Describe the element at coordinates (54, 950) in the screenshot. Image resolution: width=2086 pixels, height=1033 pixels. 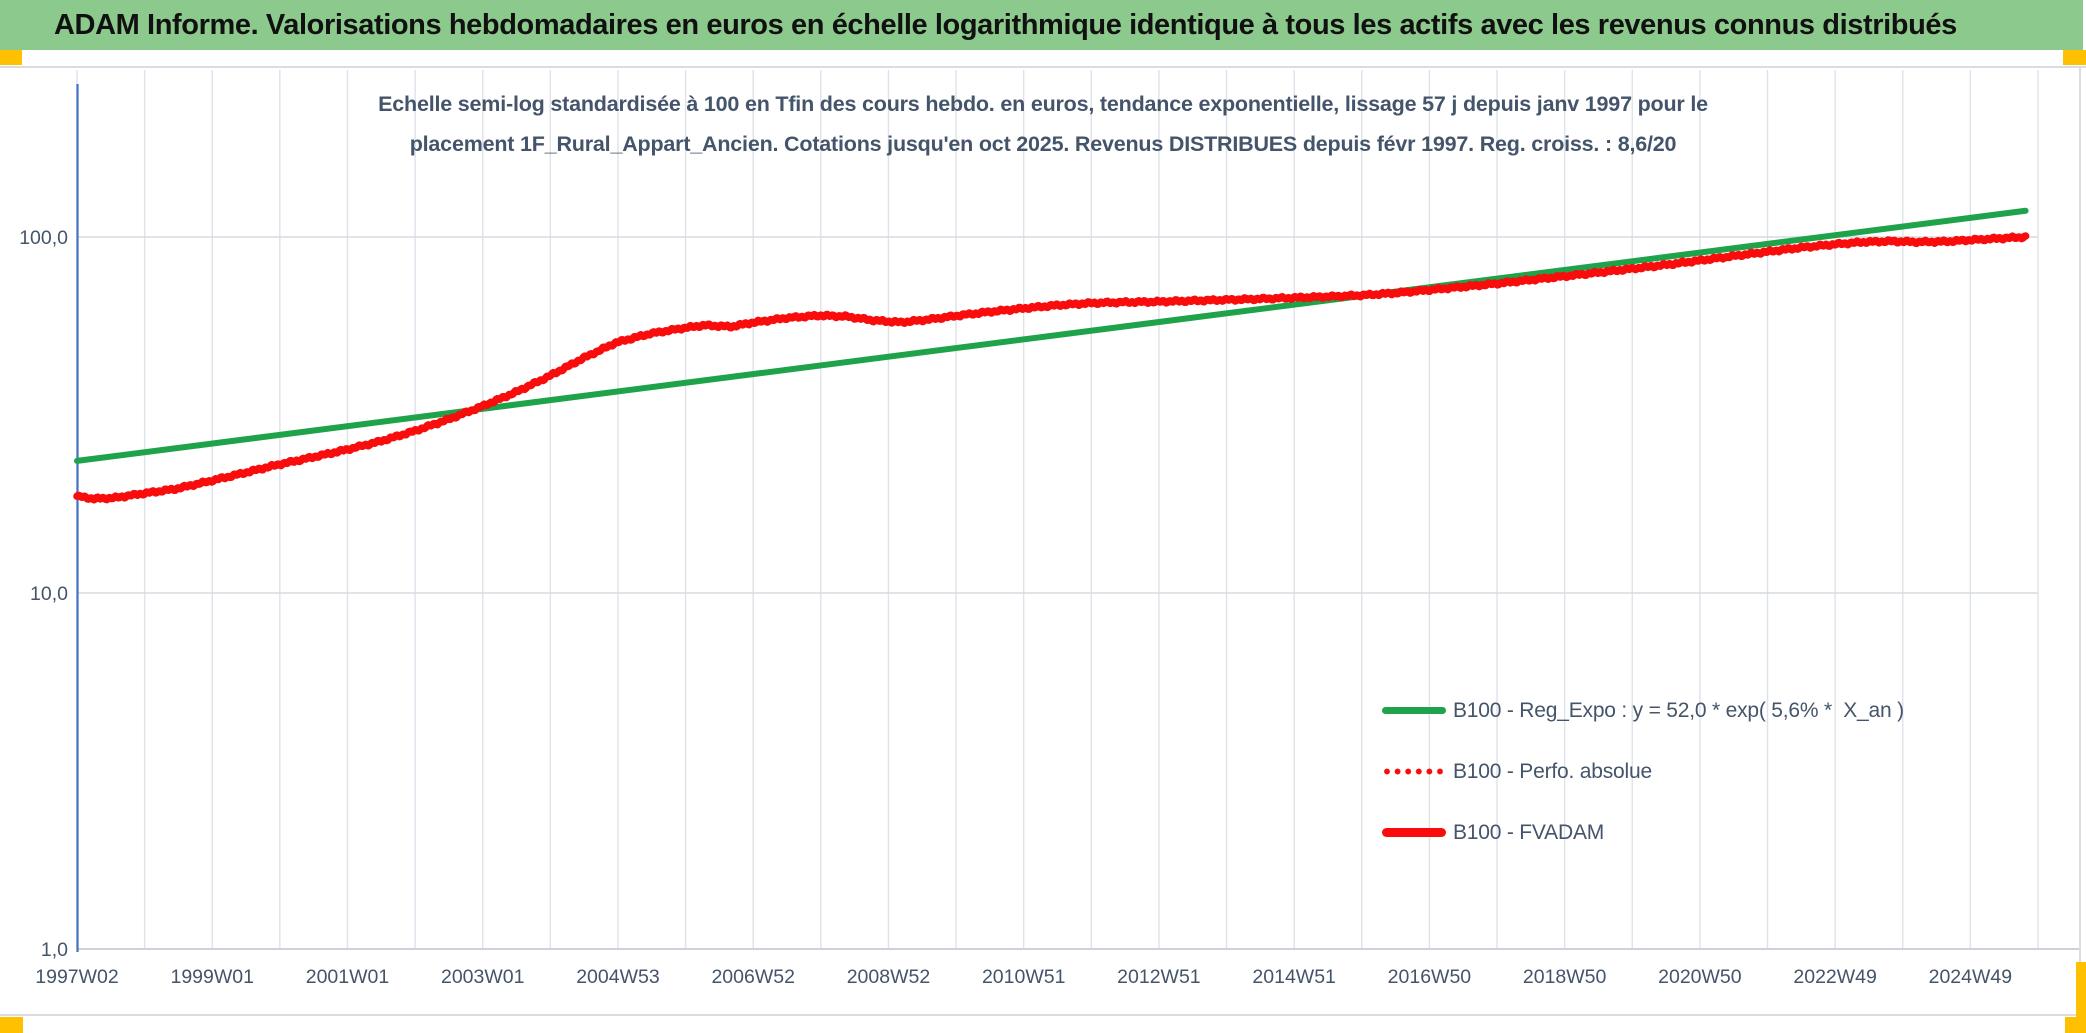
I see `y-tick-label: 1,0` at that location.